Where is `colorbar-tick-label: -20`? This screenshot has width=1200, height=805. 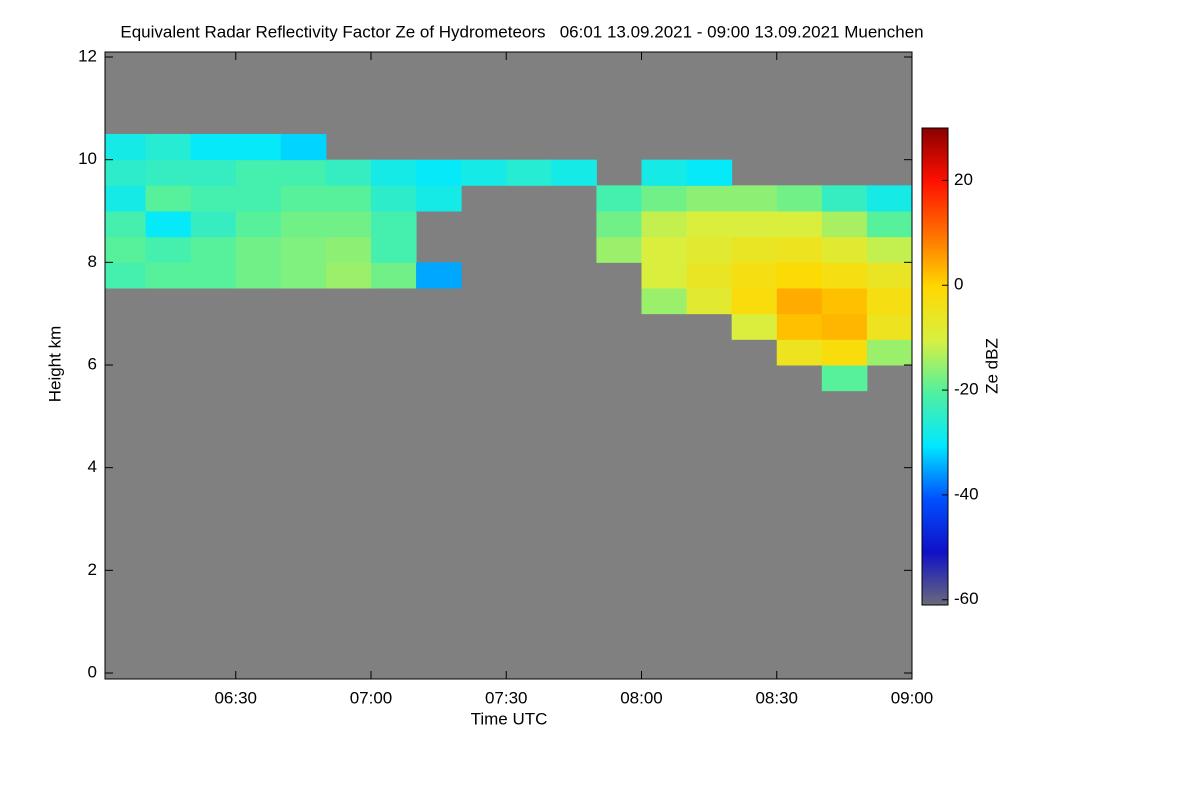 colorbar-tick-label: -20 is located at coordinates (966, 389).